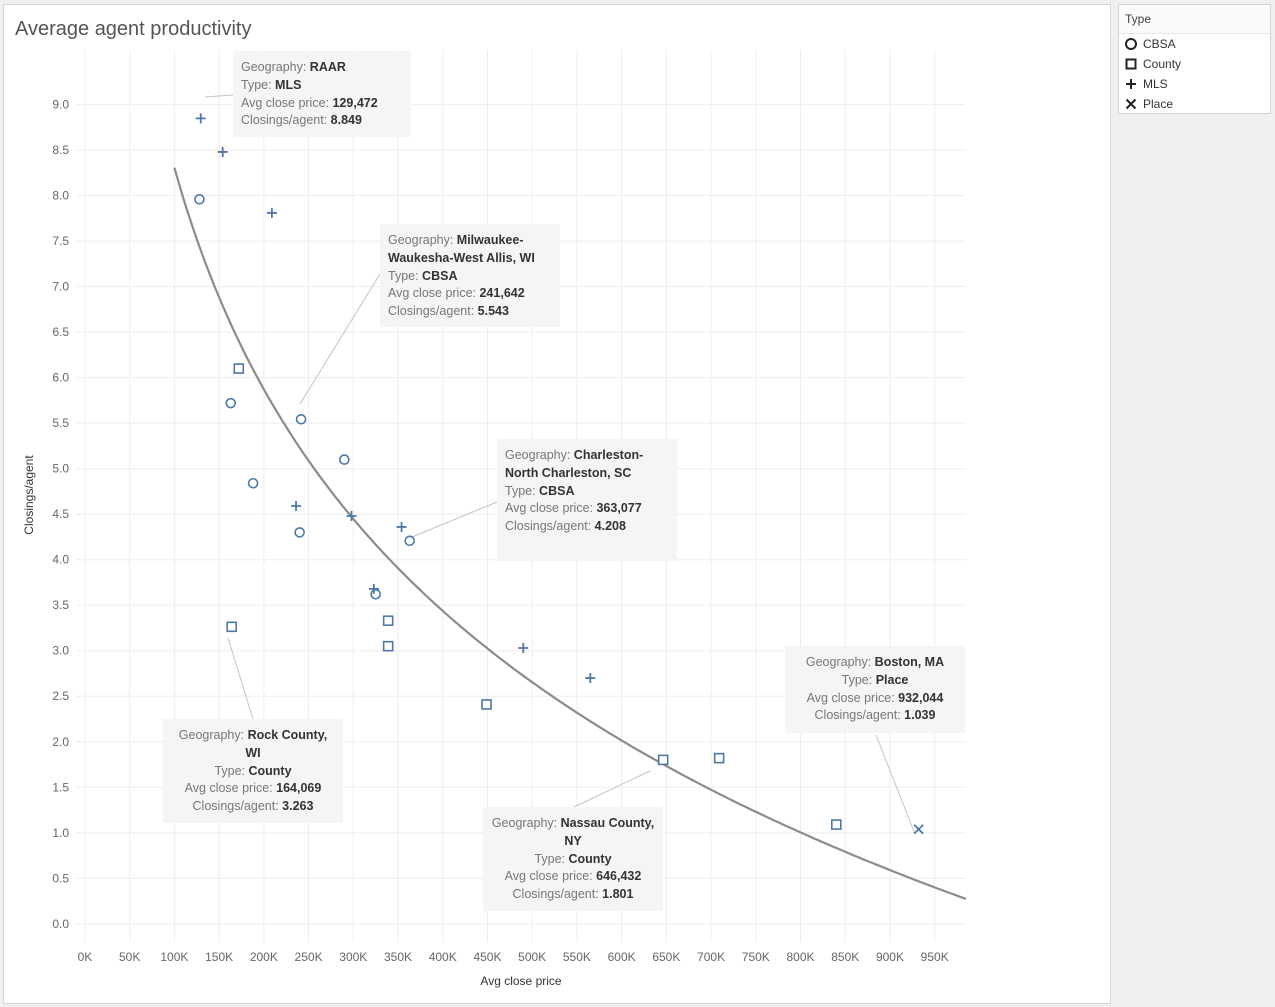 The image size is (1275, 1007). What do you see at coordinates (619, 508) in the screenshot?
I see `tooltip-field-value: 363,077` at bounding box center [619, 508].